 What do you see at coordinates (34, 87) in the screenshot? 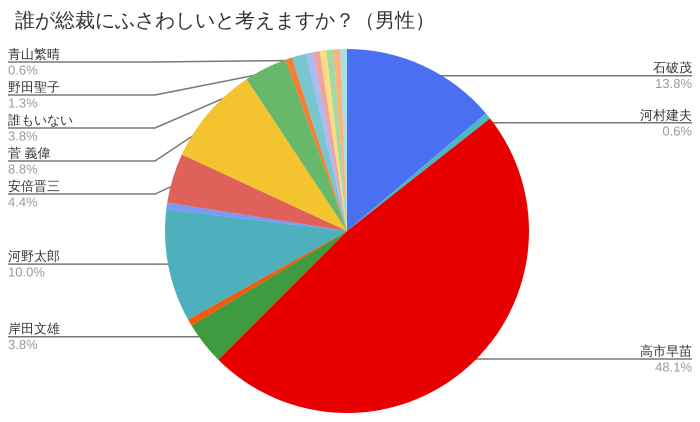
I see `slice-label: 野田聖子` at bounding box center [34, 87].